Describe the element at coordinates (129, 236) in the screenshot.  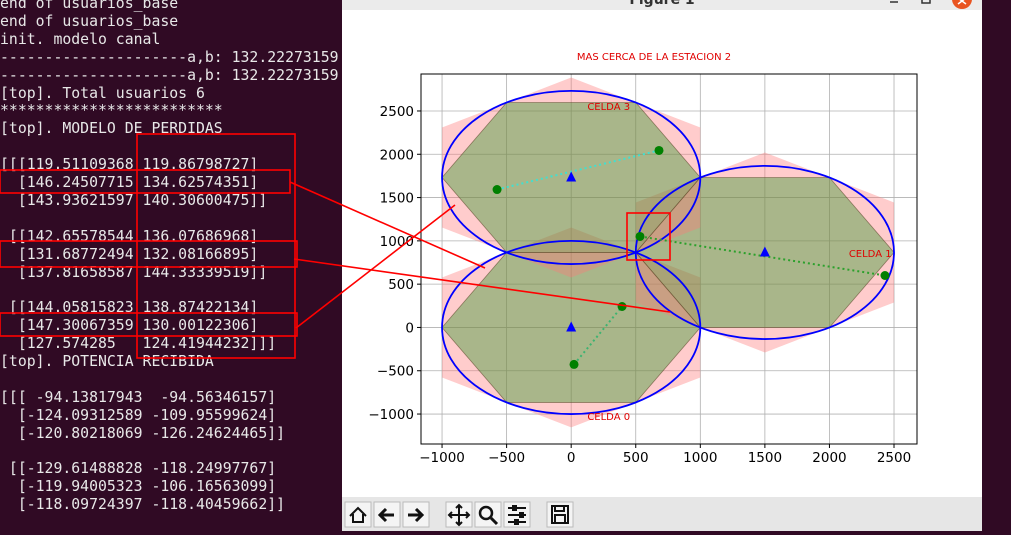
I see `terminal-line: [[142.65578544 136.07686968]` at that location.